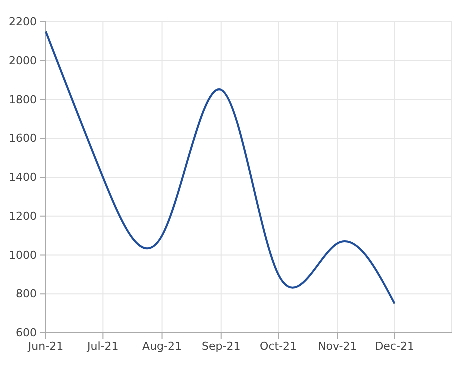 Image resolution: width=474 pixels, height=374 pixels. Describe the element at coordinates (338, 346) in the screenshot. I see `x-tick-label: Nov-21` at that location.